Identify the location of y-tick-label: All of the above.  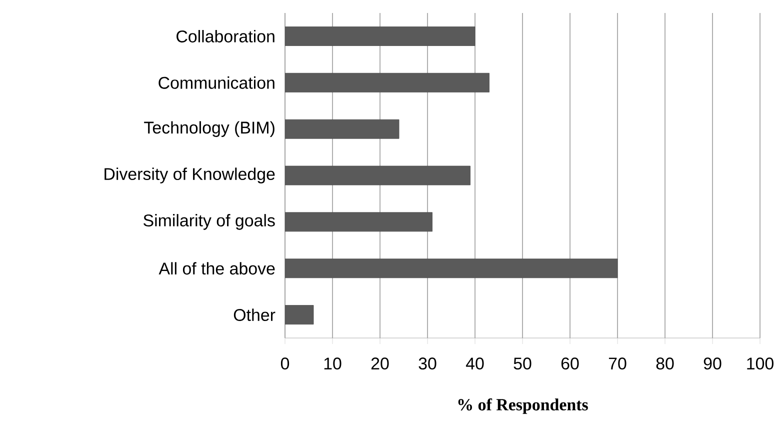
(216, 268).